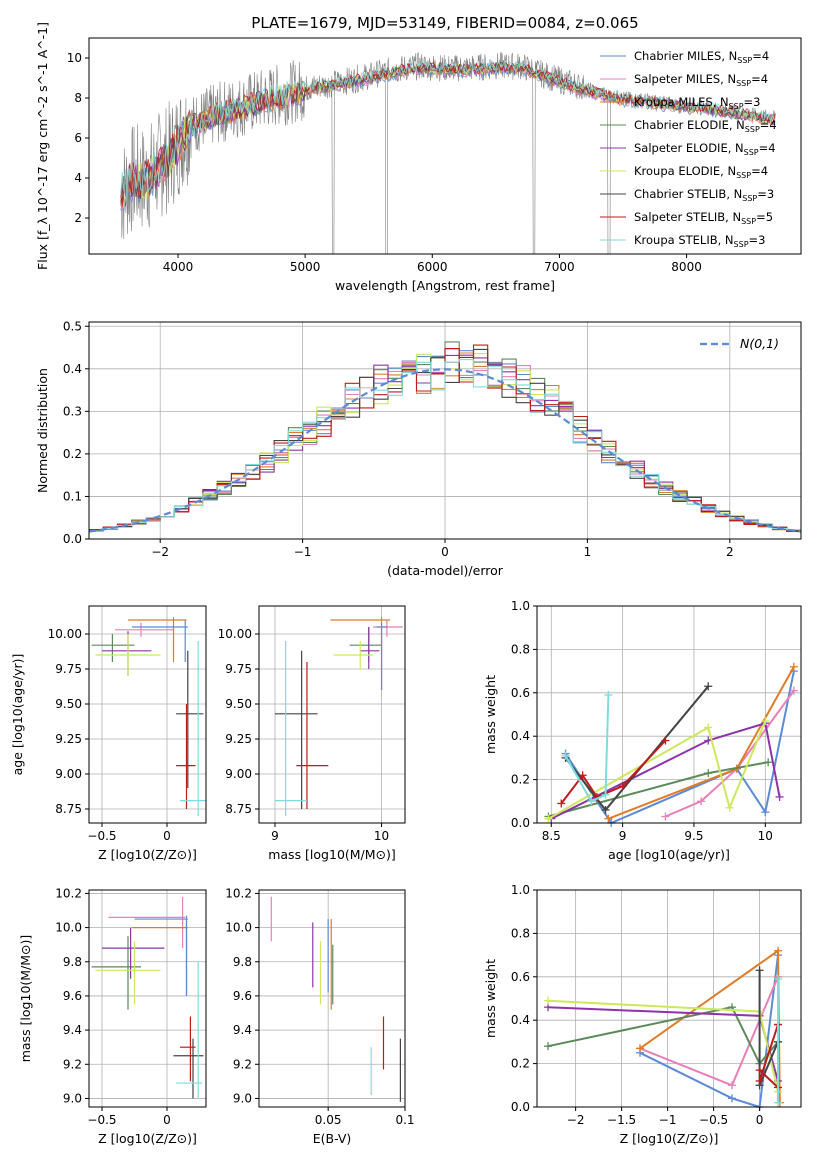 The width and height of the screenshot is (819, 1170). I want to click on x-axis-label: wavelength [Angstrom, rest frame], so click(445, 285).